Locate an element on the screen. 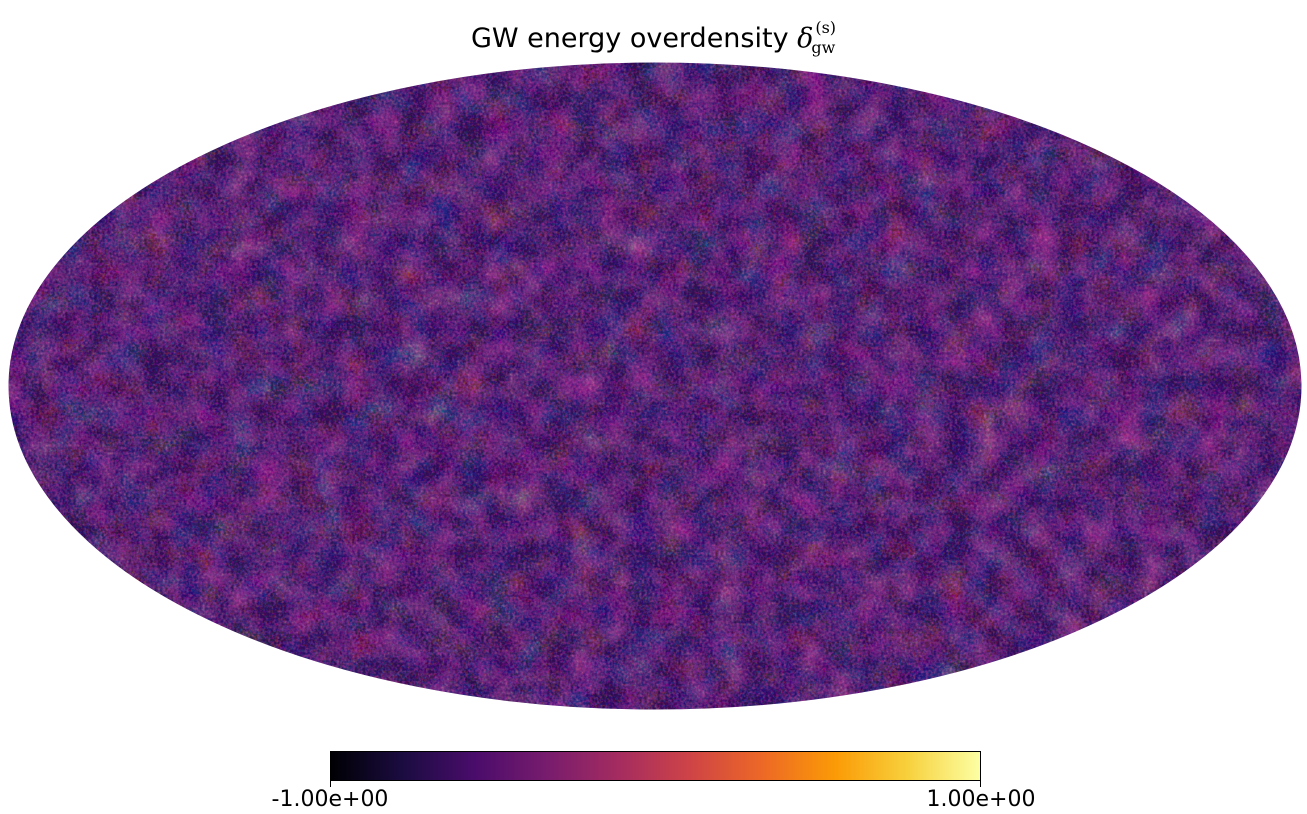  colorbar-min-label: -1.00e+00 is located at coordinates (330, 799).